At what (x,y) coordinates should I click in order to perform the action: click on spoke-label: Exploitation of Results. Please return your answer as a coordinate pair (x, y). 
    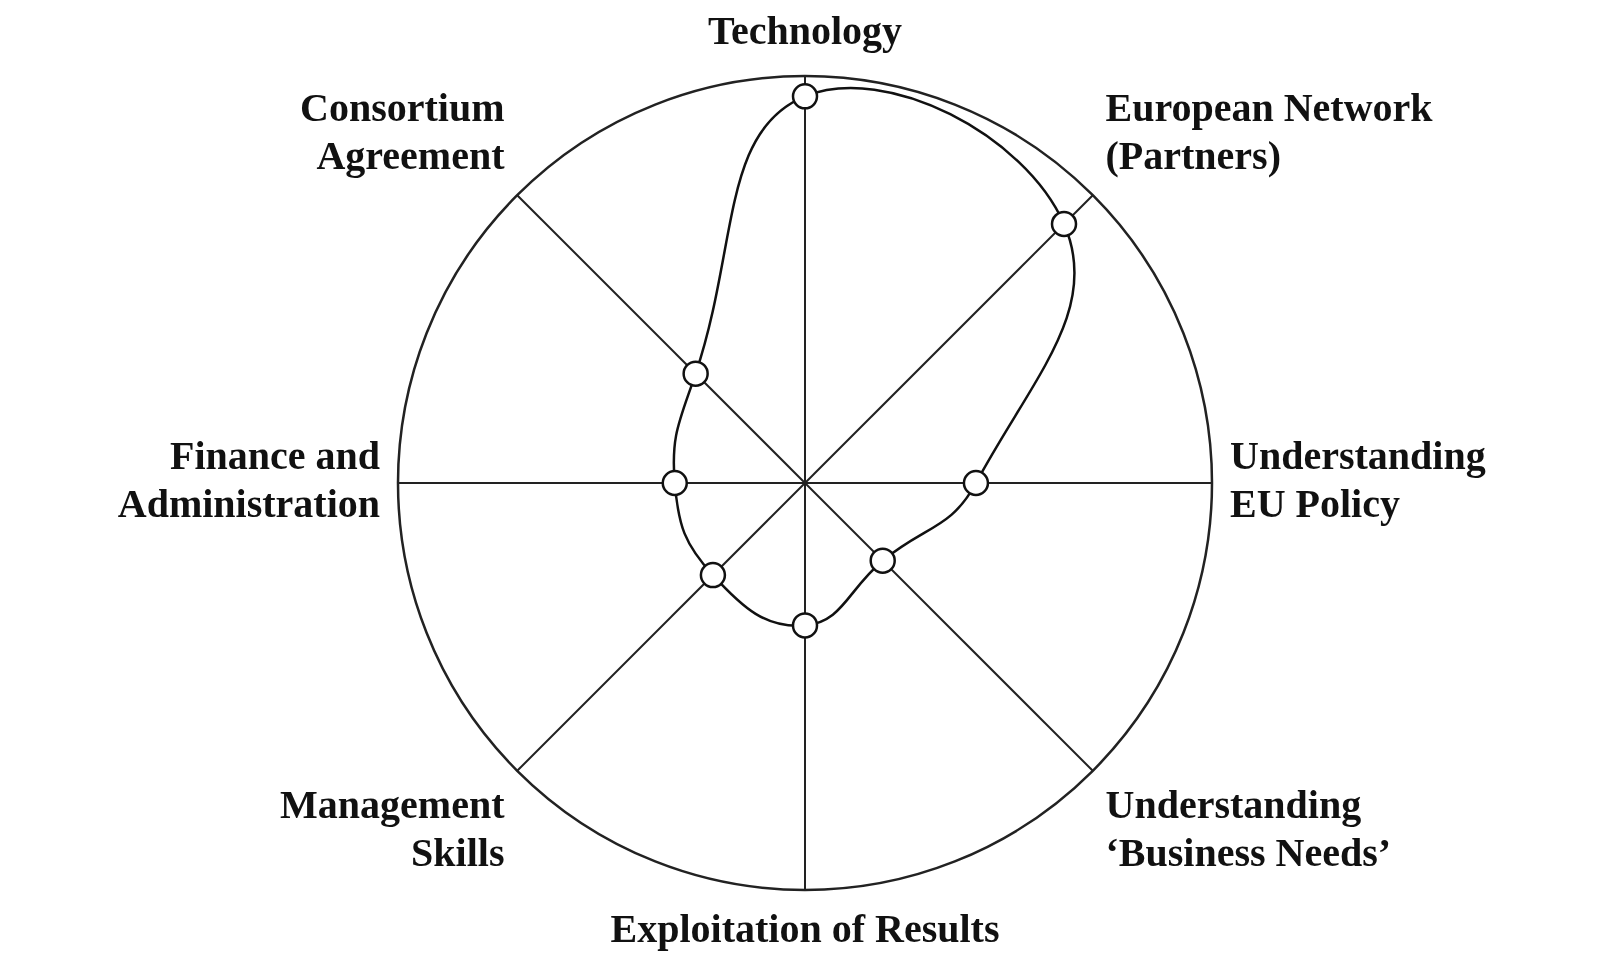
    Looking at the image, I should click on (805, 929).